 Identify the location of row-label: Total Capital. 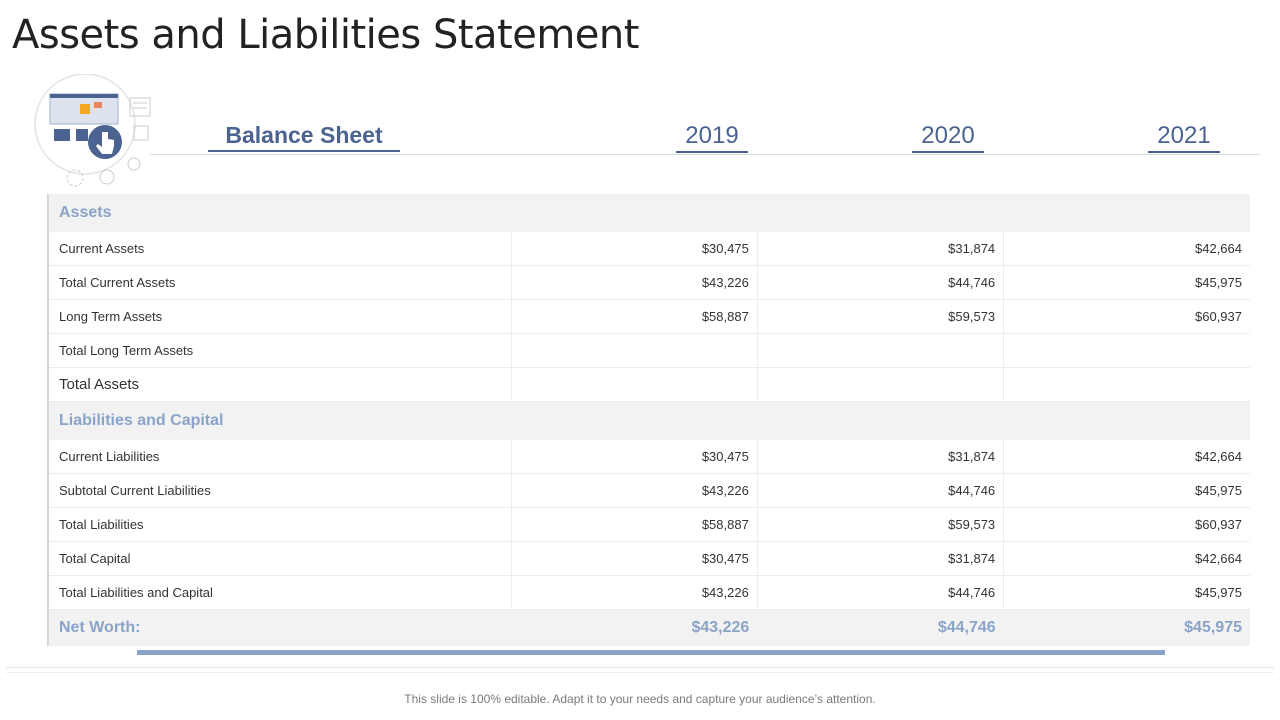
(280, 558).